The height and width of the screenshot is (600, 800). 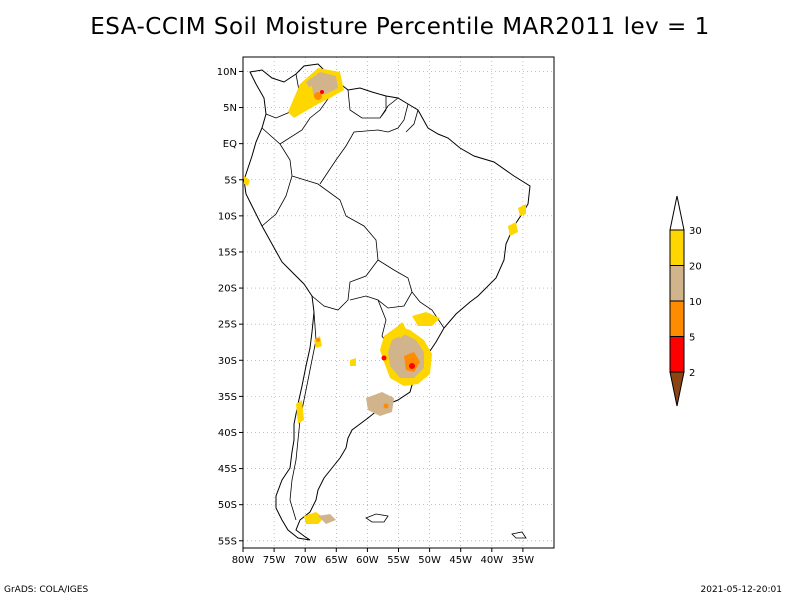 What do you see at coordinates (336, 560) in the screenshot?
I see `lon-tick-label: 65W` at bounding box center [336, 560].